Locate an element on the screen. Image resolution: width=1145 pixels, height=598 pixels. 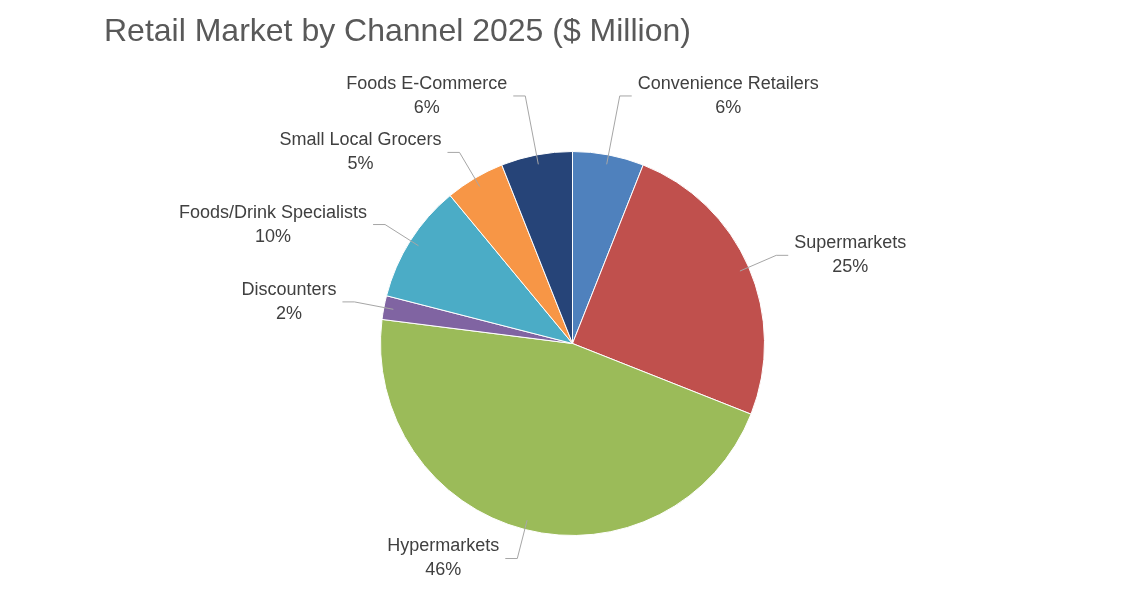
slice-label: Foods E-Commerce is located at coordinates (427, 82).